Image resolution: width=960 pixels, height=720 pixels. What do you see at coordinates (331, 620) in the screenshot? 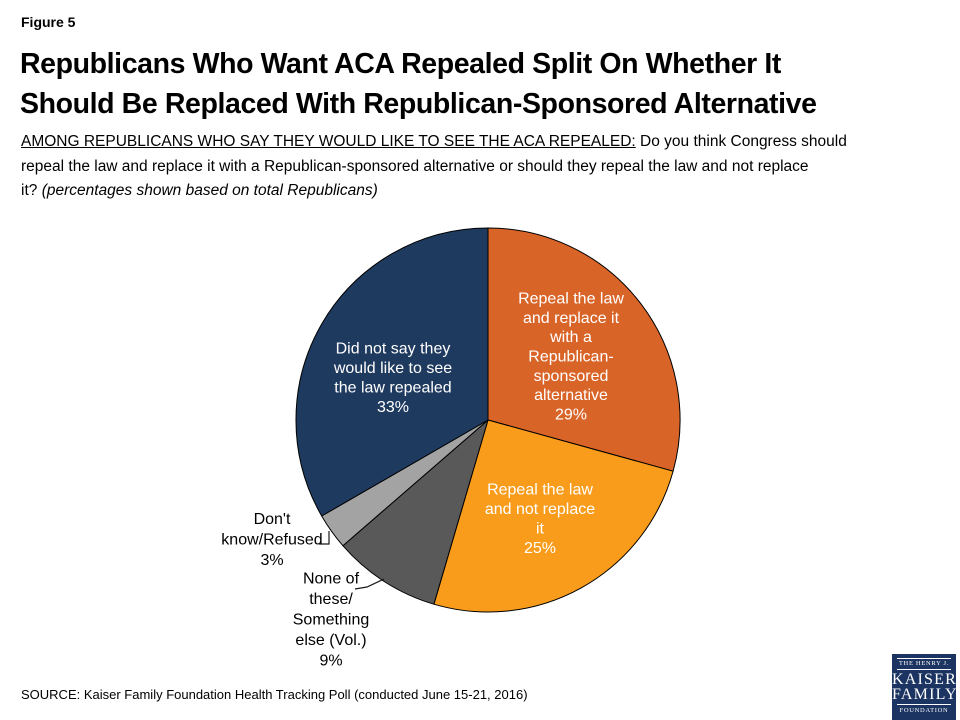
I see `pie-label-3: None of these/Something else (Vol.) 9%` at bounding box center [331, 620].